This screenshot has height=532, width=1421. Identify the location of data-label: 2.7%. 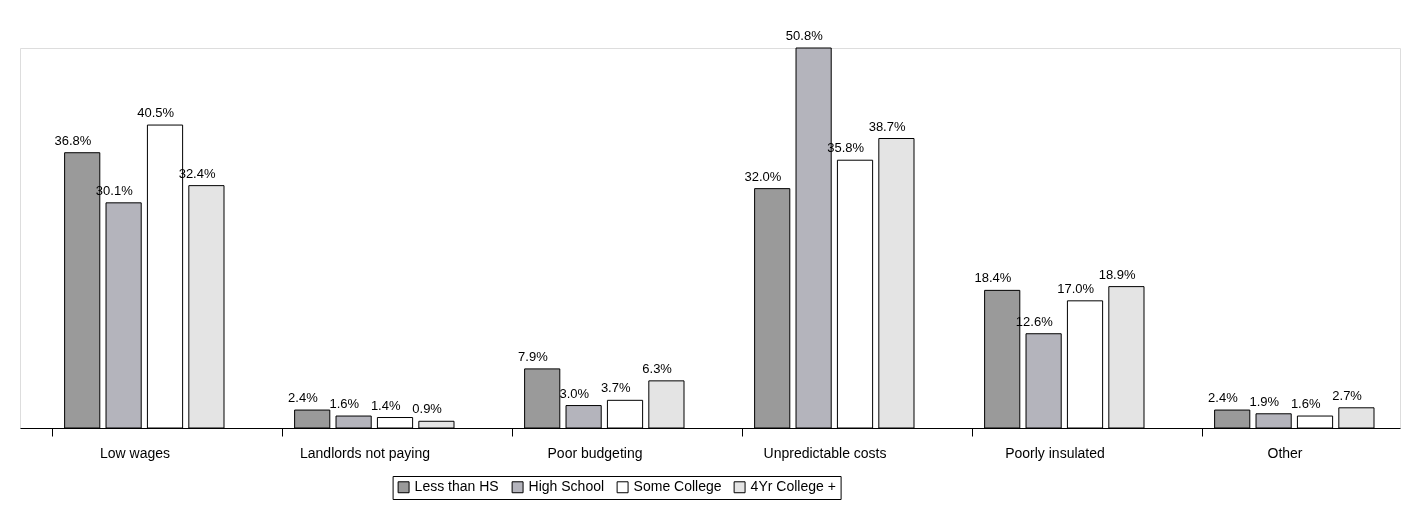
(1347, 395).